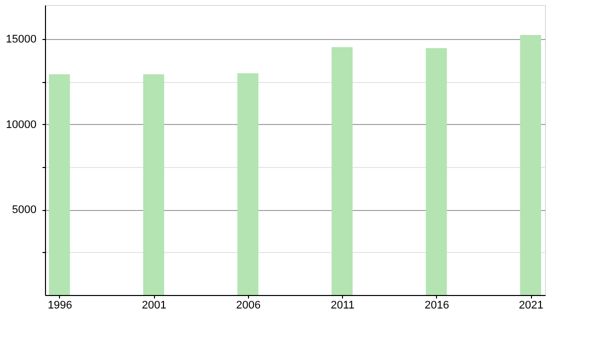 Image resolution: width=600 pixels, height=350 pixels. I want to click on y-tick-label: 15000, so click(21, 40).